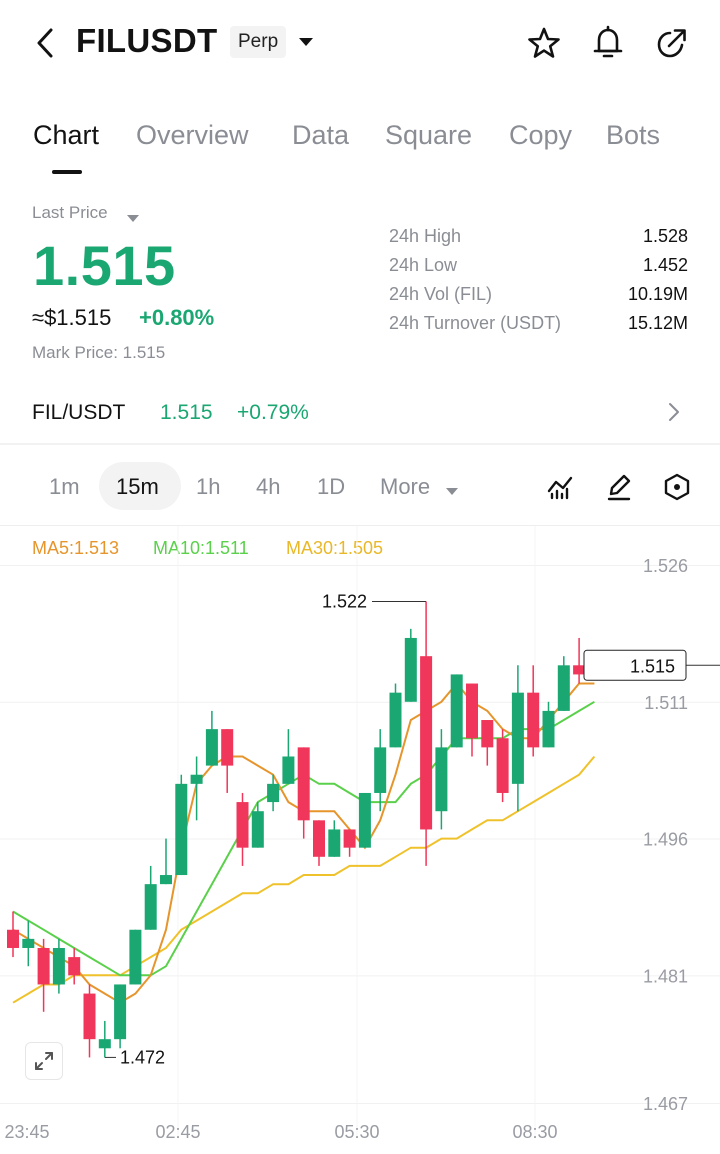  I want to click on last-price-label: Last Price, so click(70, 212).